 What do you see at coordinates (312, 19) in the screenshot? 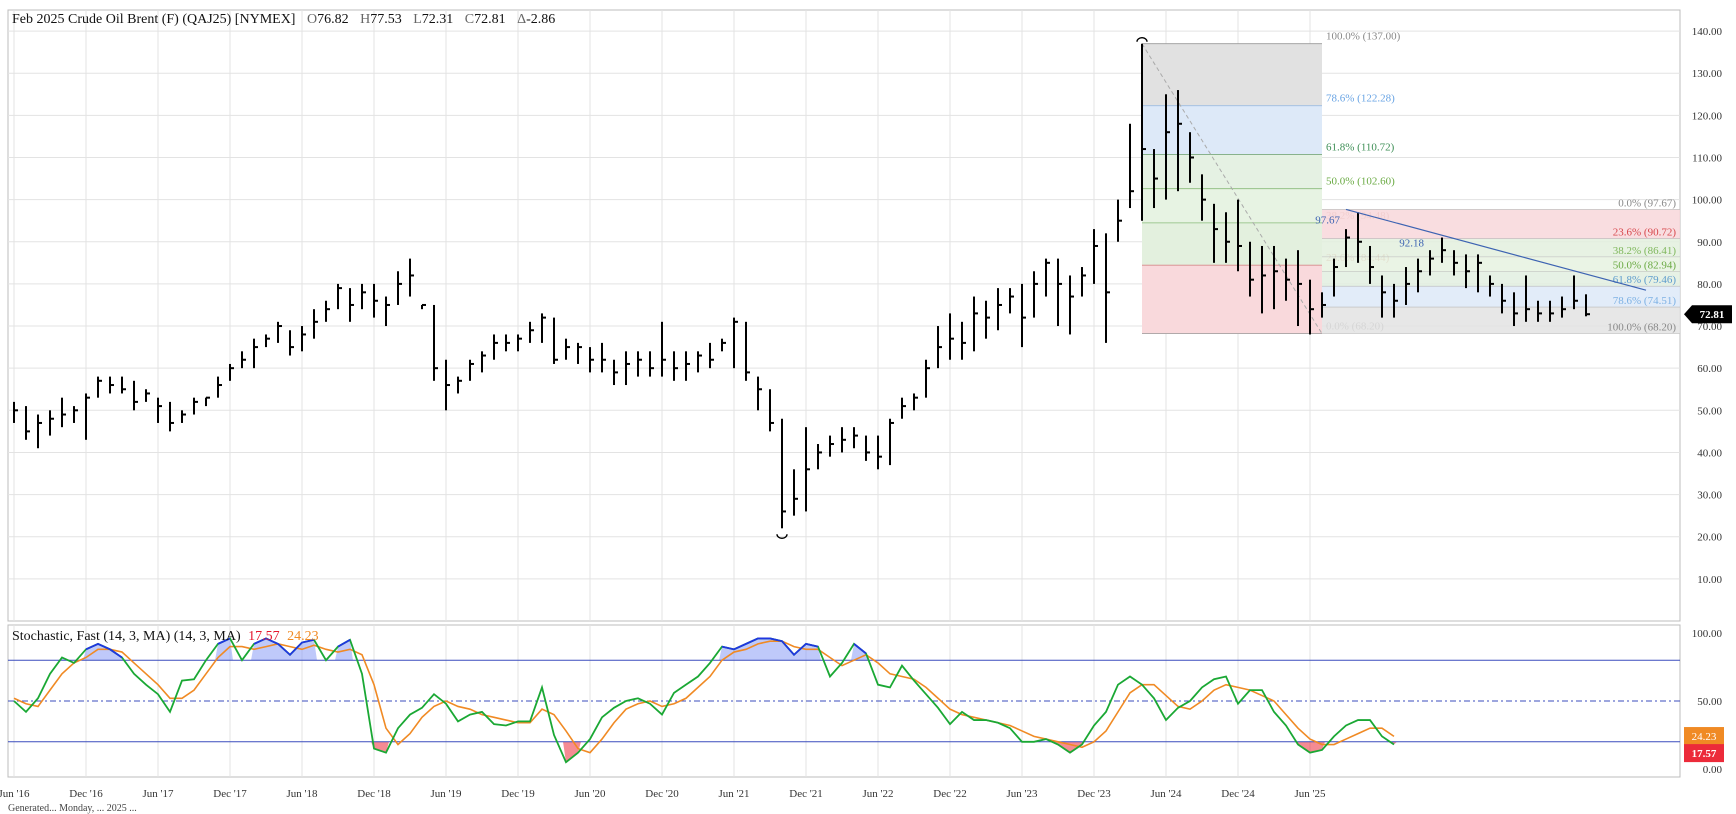
I see `open-key: O` at bounding box center [312, 19].